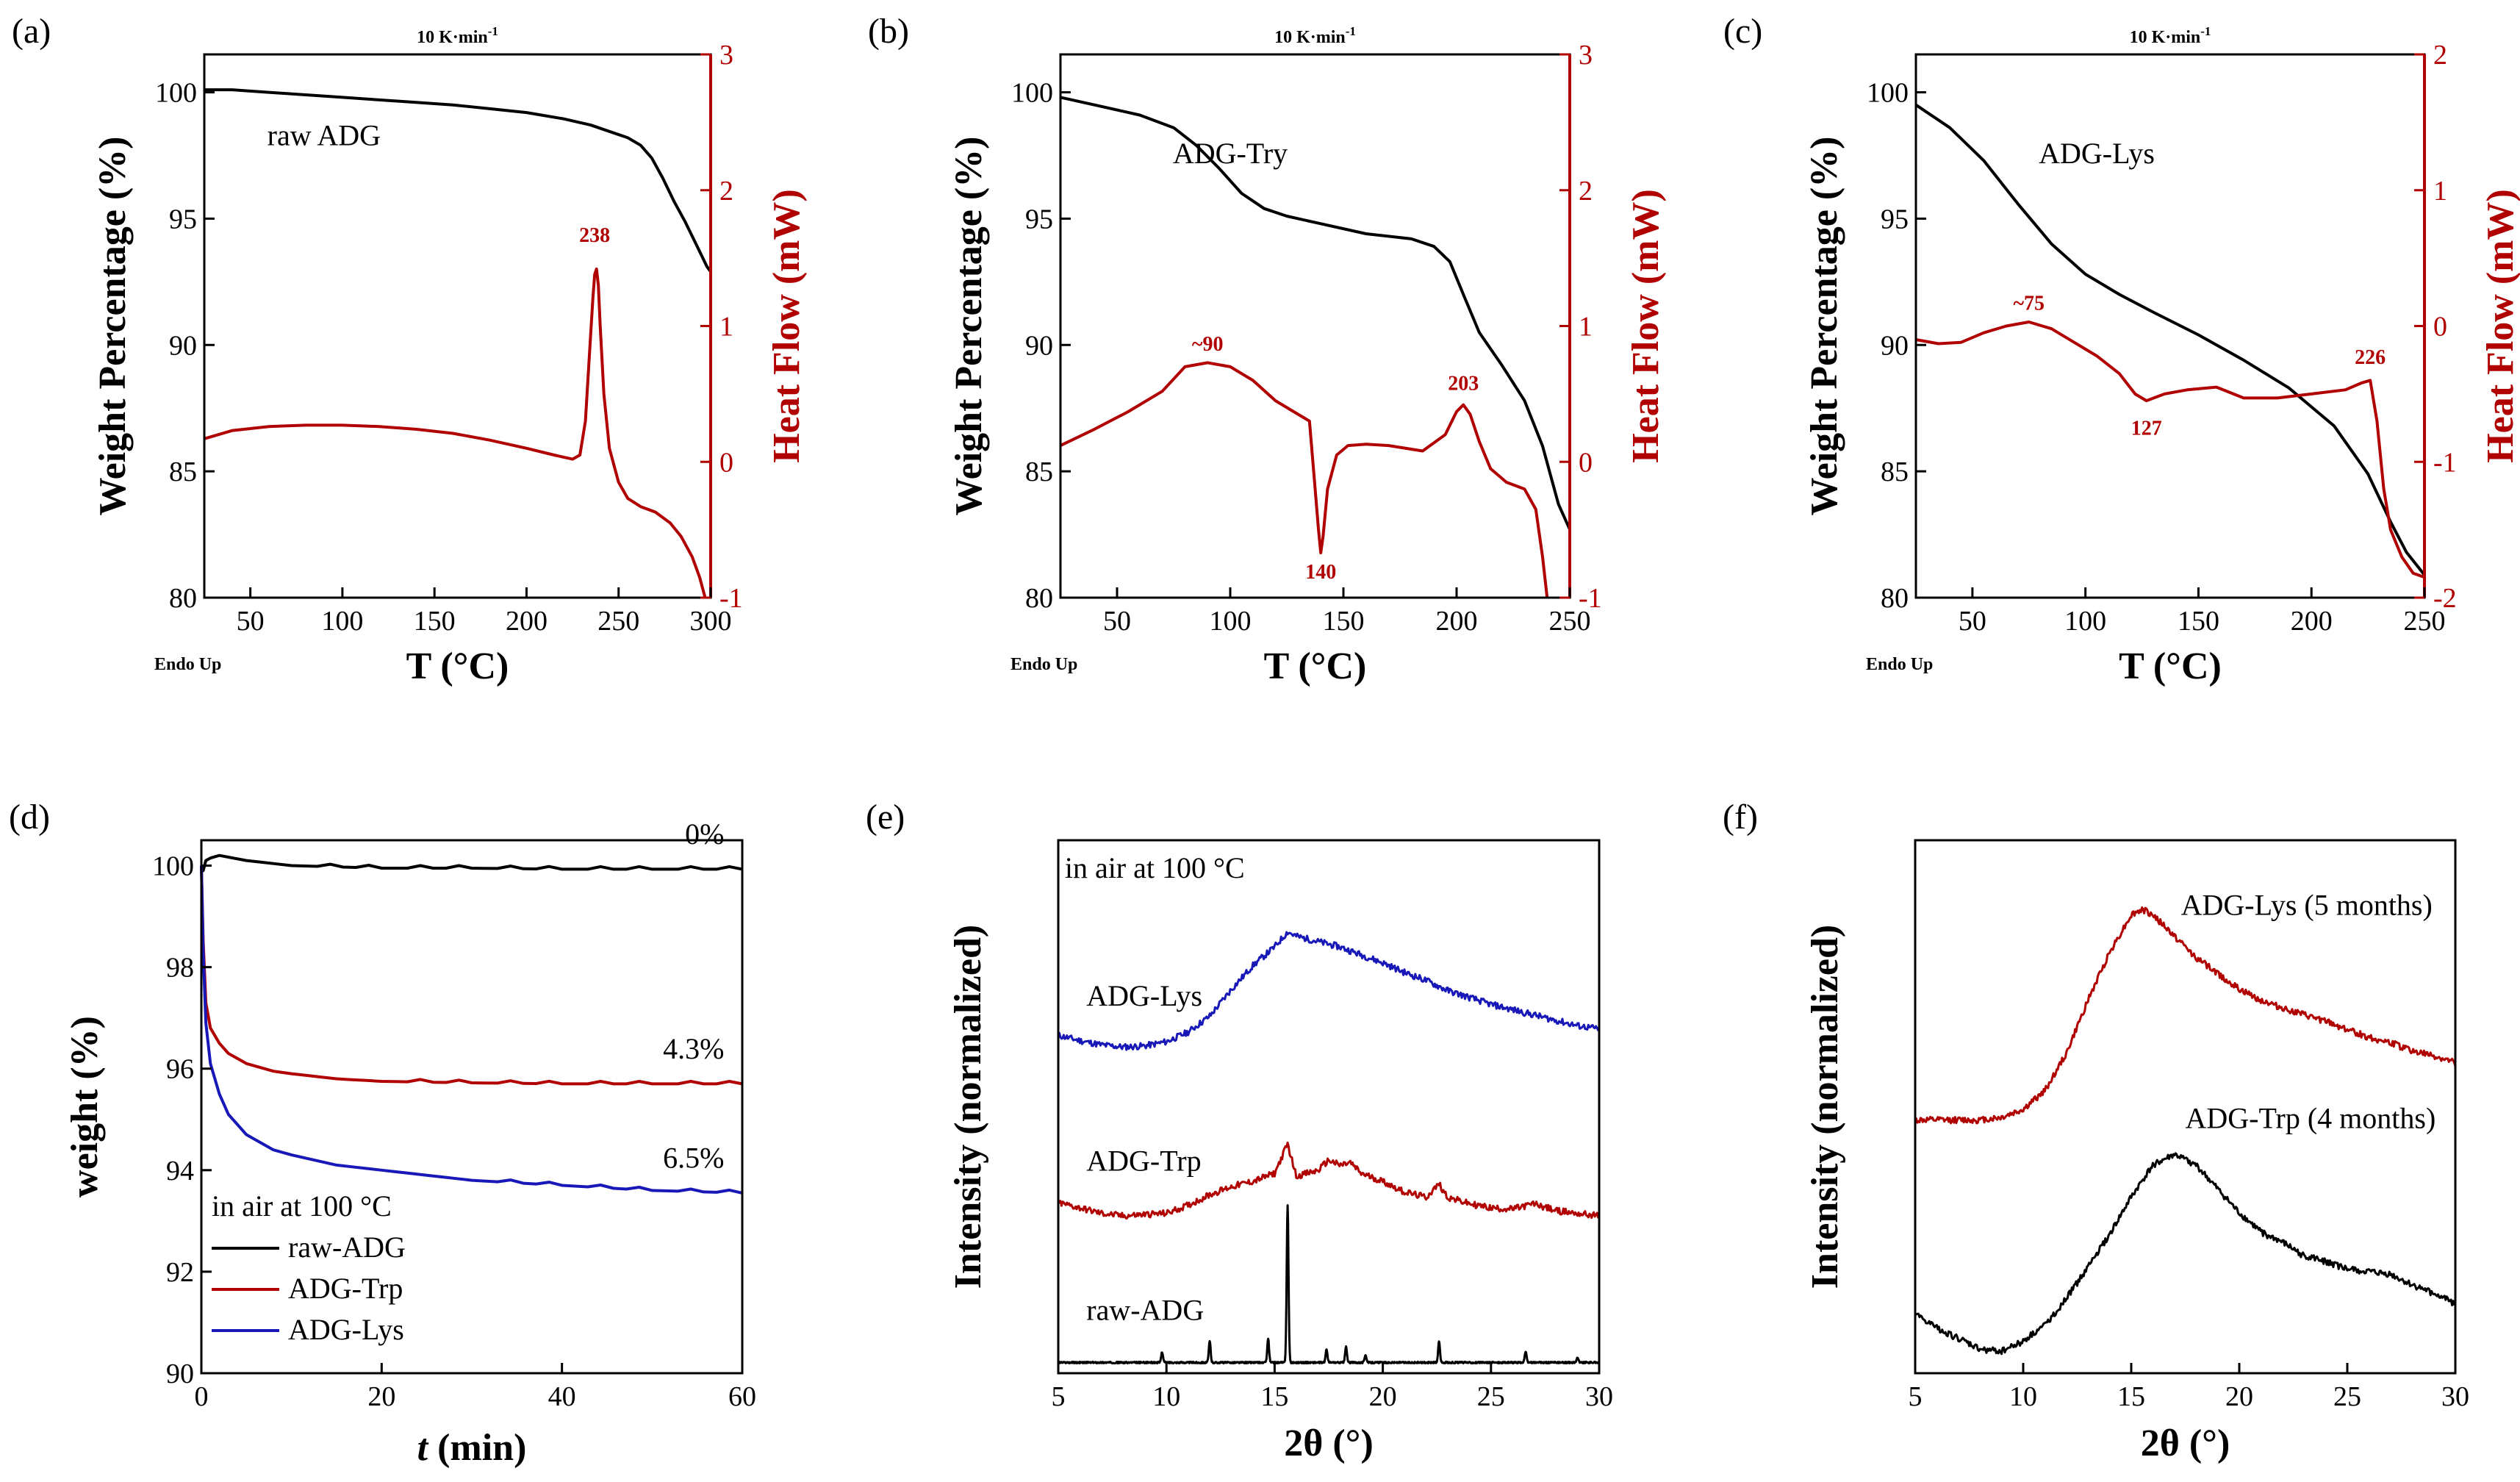 Image resolution: width=2520 pixels, height=1482 pixels. I want to click on y-tick-label: 98, so click(180, 968).